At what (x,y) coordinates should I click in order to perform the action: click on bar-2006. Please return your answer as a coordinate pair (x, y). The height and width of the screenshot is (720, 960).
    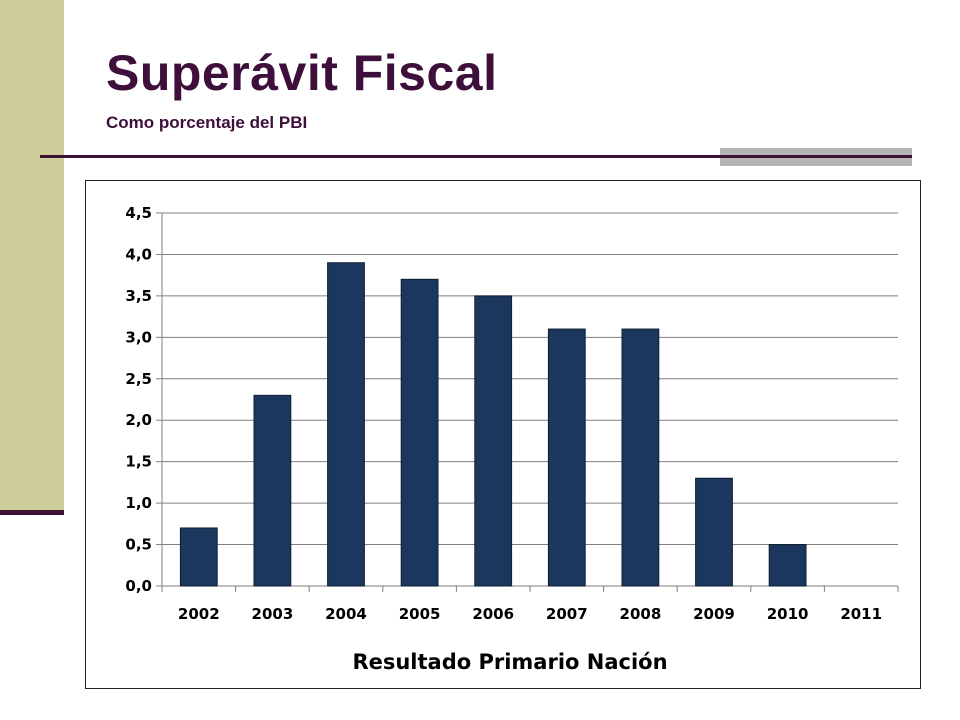
    Looking at the image, I should click on (493, 441).